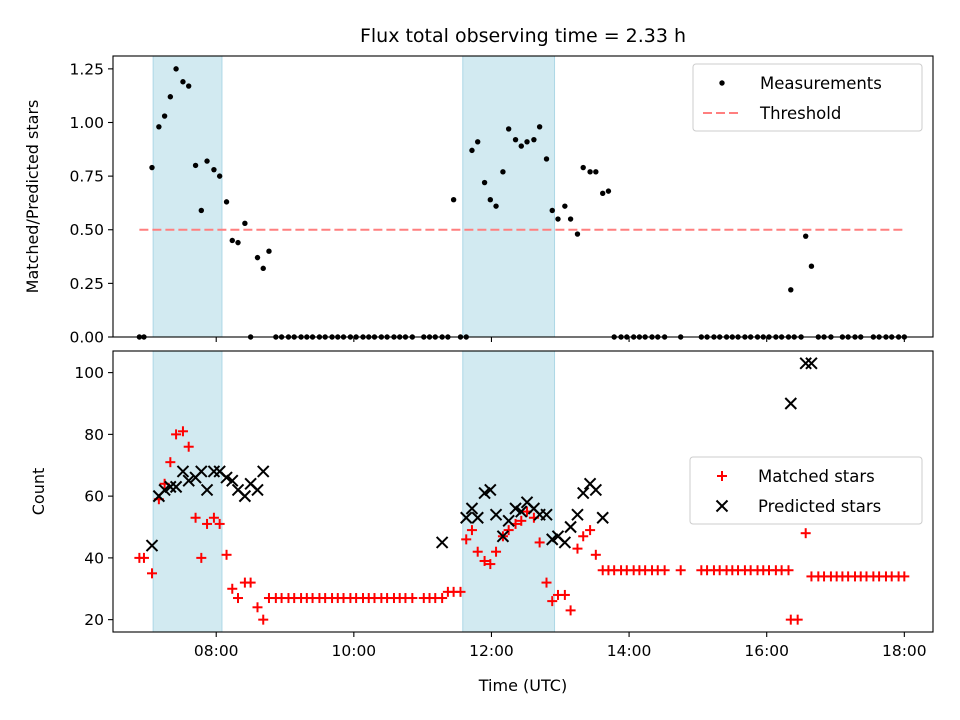  I want to click on chart-title: Flux total observing time = 2.33 h, so click(523, 36).